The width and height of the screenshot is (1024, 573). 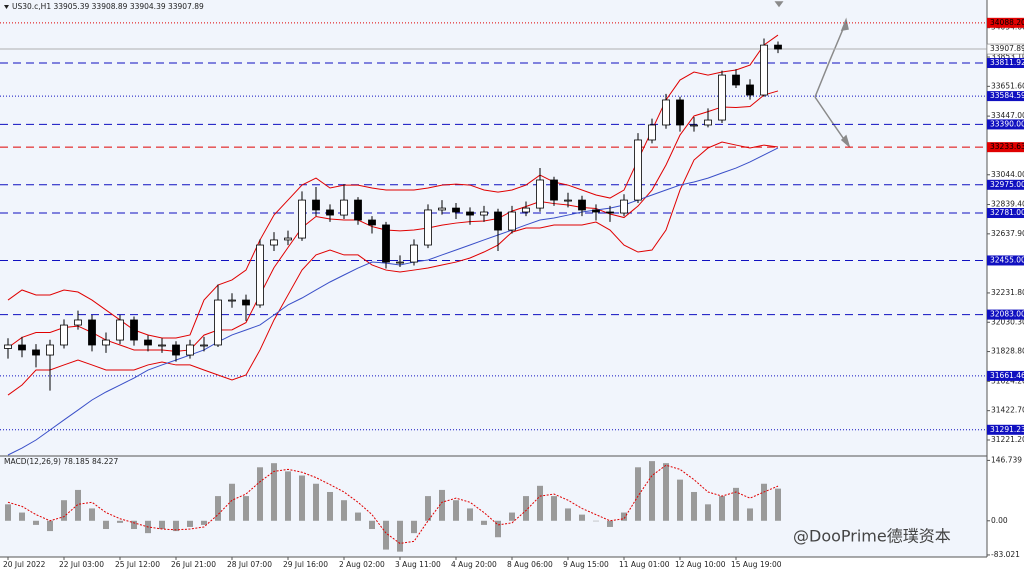 What do you see at coordinates (1007, 85) in the screenshot?
I see `y-tick-label: 33651.60` at bounding box center [1007, 85].